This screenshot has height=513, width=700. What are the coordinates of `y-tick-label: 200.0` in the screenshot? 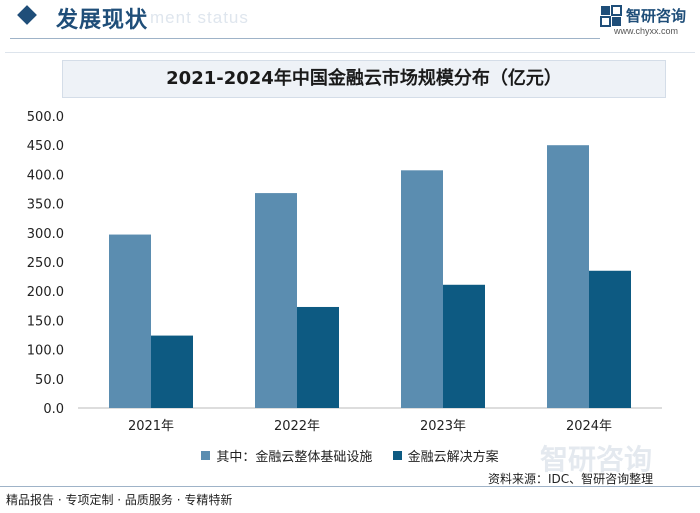 It's located at (45, 292).